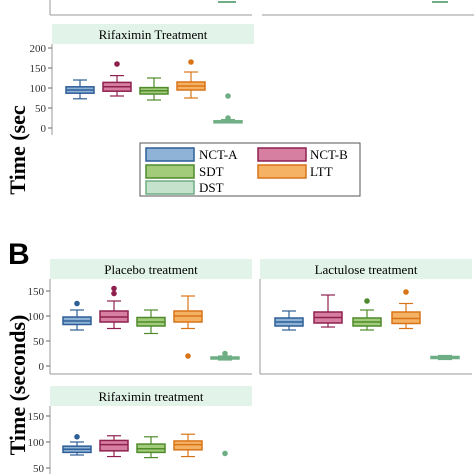  I want to click on boxes-a, so click(154, 91).